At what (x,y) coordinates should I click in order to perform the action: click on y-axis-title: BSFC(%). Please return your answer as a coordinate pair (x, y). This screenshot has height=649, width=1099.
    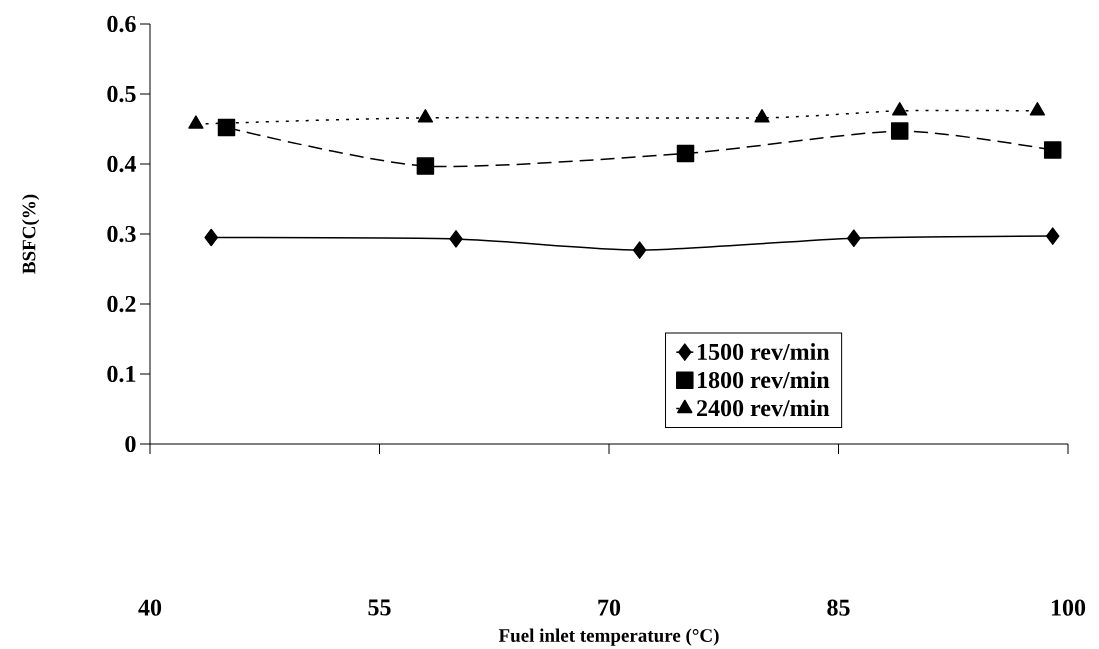
    Looking at the image, I should click on (31, 234).